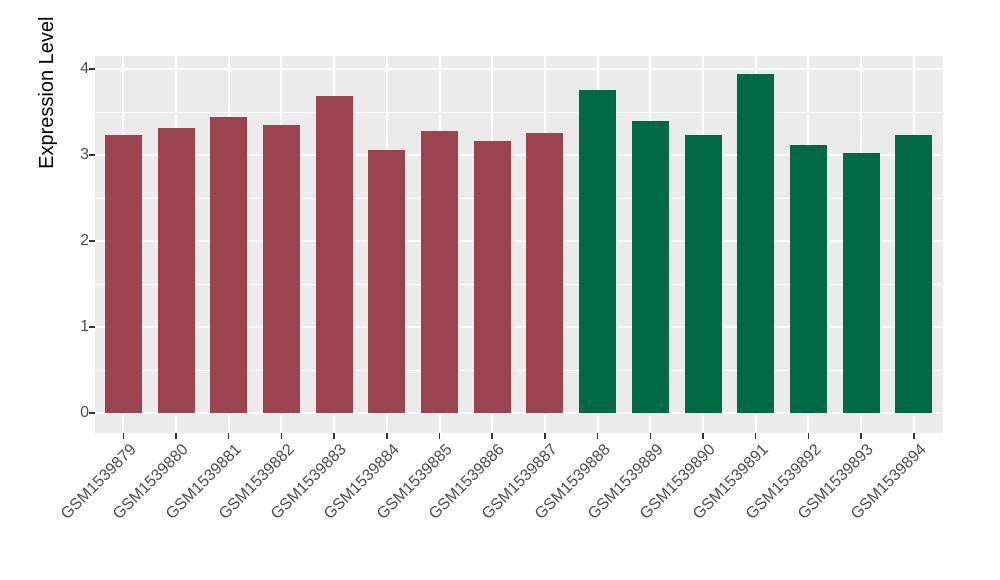 The height and width of the screenshot is (580, 1000). Describe the element at coordinates (492, 277) in the screenshot. I see `bar-GSM1539886` at that location.